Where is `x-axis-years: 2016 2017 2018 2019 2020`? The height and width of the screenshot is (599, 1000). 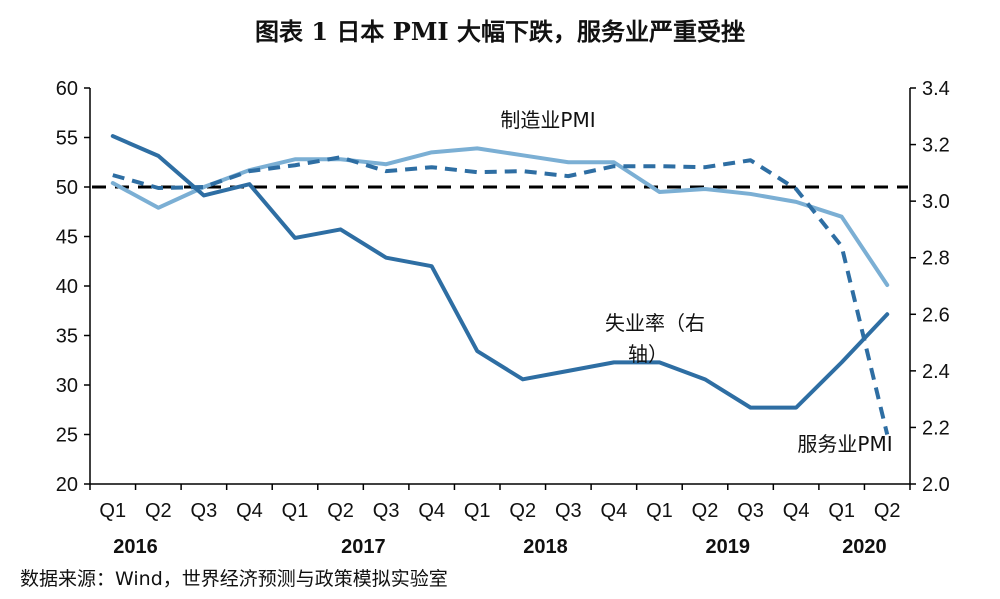
x-axis-years: 2016 2017 2018 2019 2020 is located at coordinates (499, 547).